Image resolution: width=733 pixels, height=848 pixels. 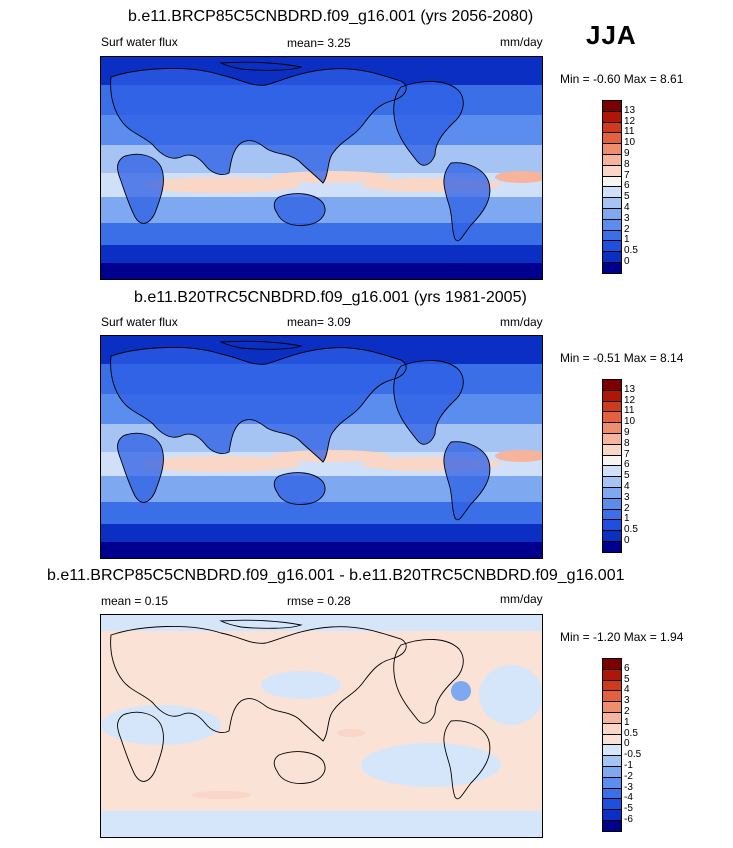 What do you see at coordinates (628, 776) in the screenshot?
I see `colorbar-tick-label: -2` at bounding box center [628, 776].